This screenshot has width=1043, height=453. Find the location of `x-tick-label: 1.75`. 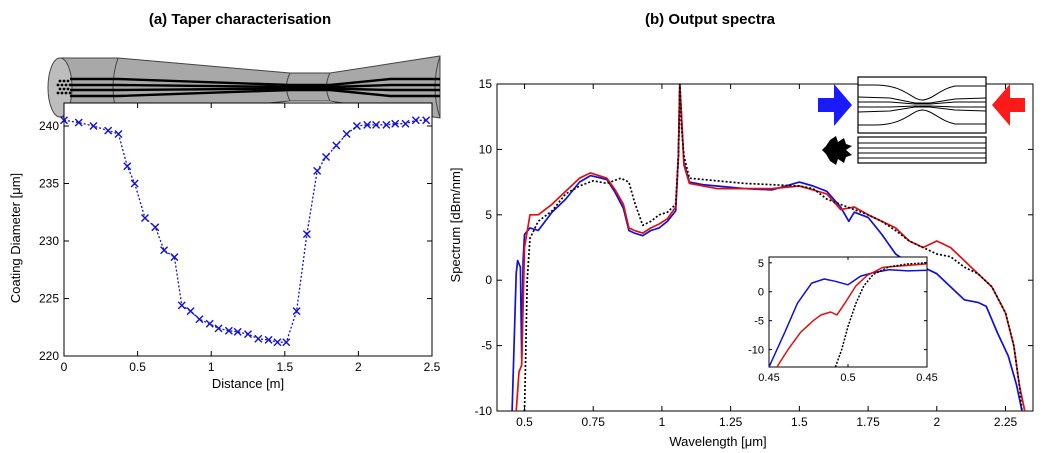

x-tick-label: 1.75 is located at coordinates (868, 422).